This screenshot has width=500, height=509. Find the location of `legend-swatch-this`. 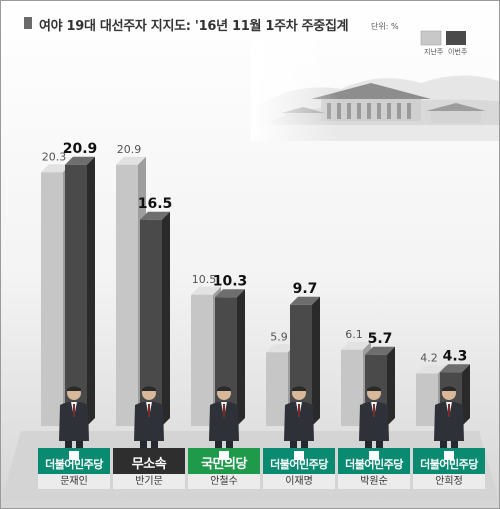

legend-swatch-this is located at coordinates (456, 38).